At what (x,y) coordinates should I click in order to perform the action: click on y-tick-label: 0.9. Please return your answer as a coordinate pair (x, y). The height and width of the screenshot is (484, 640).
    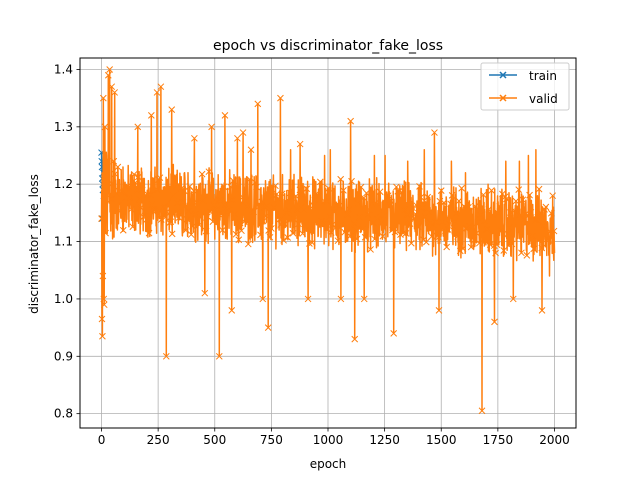
    Looking at the image, I should click on (63, 356).